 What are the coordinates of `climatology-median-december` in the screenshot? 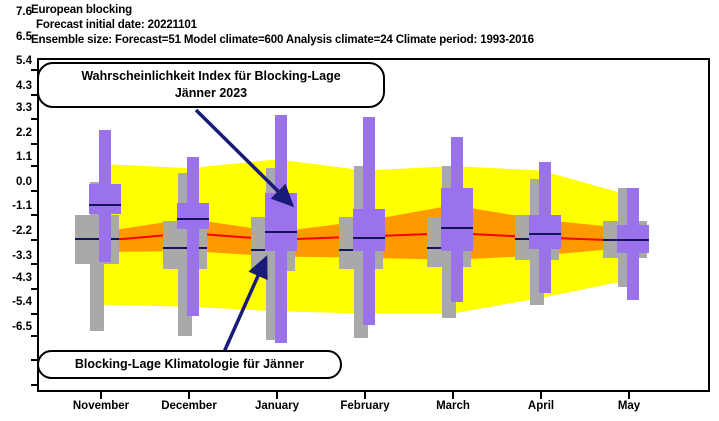 It's located at (185, 247).